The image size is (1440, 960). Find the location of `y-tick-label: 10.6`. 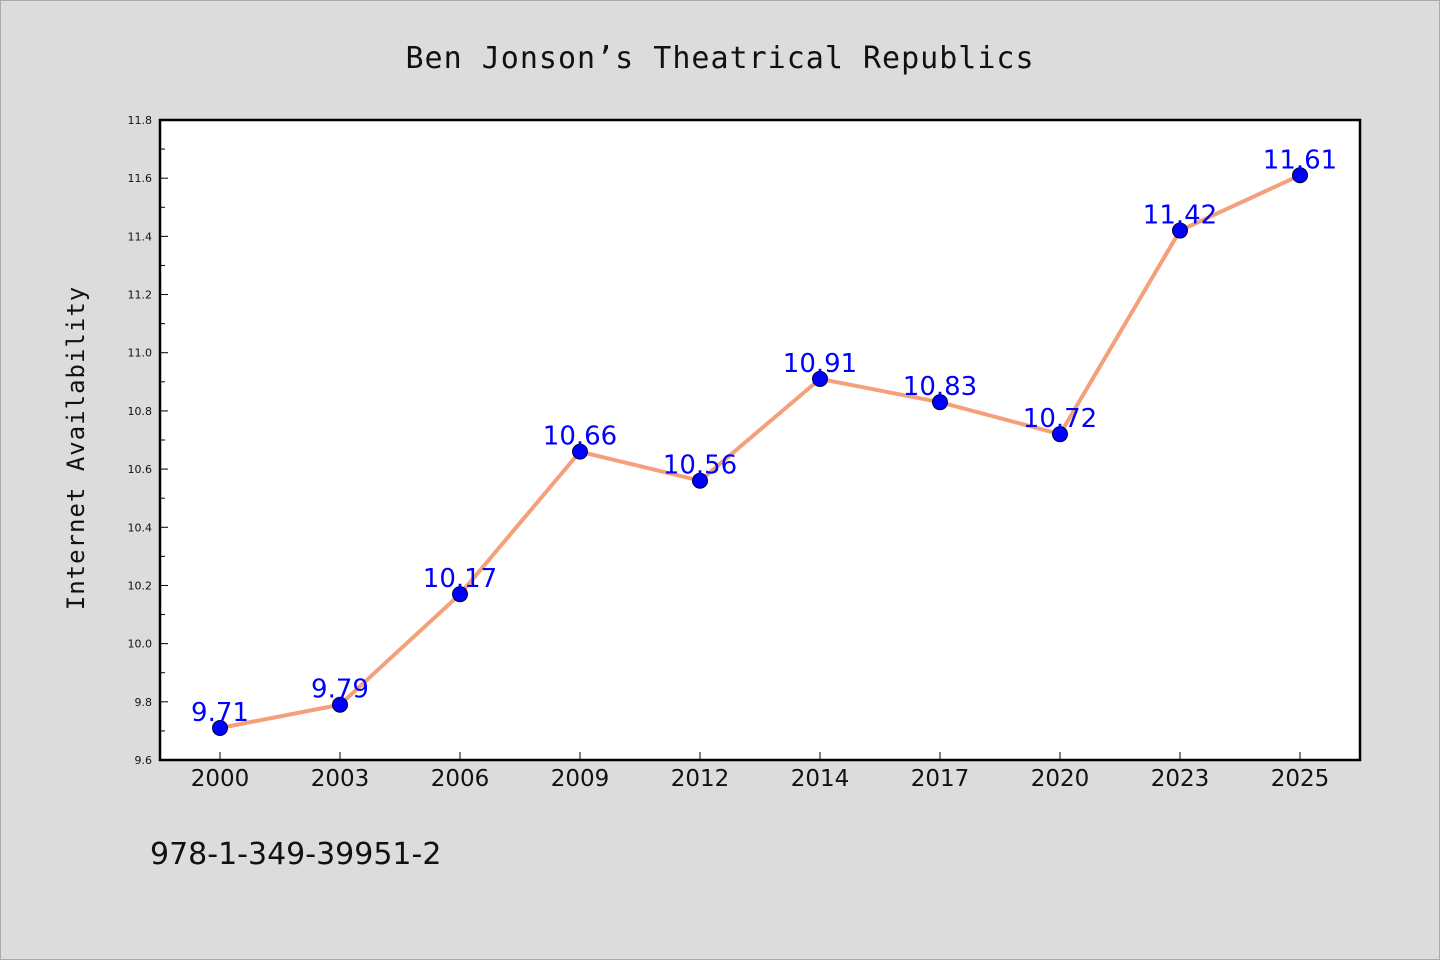

y-tick-label: 10.6 is located at coordinates (140, 469).